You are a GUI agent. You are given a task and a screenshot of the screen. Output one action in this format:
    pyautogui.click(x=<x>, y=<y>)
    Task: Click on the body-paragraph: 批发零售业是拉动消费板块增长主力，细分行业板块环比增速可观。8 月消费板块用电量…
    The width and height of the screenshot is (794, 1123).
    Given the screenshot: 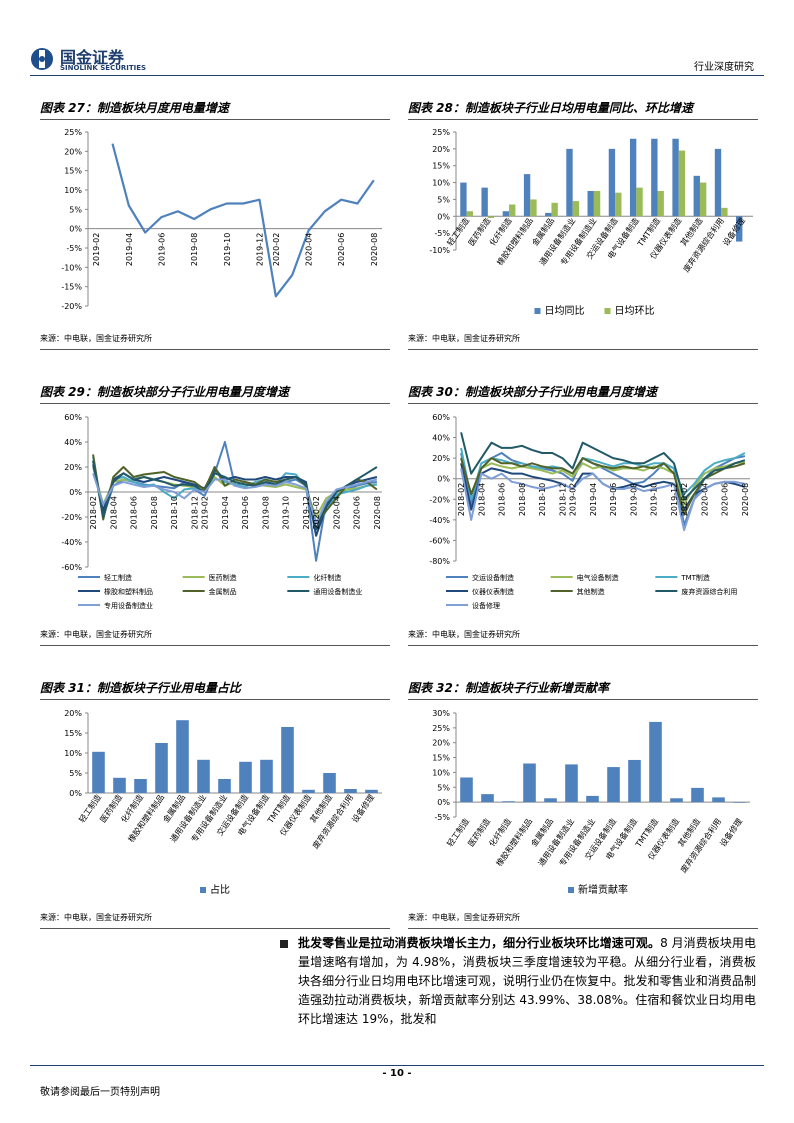 What is the action you would take?
    pyautogui.click(x=527, y=981)
    